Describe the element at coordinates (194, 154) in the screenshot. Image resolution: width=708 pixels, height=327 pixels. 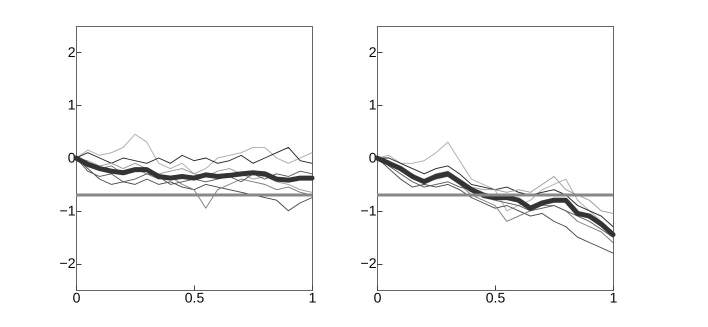
I see `line-series` at that location.